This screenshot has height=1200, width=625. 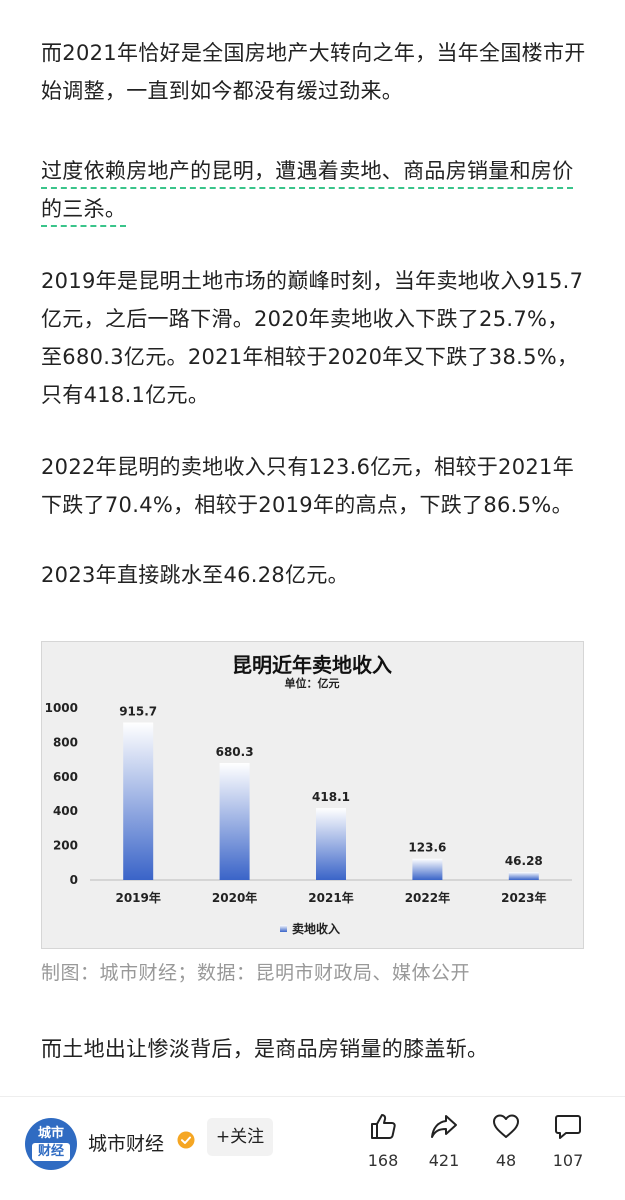 What do you see at coordinates (523, 897) in the screenshot?
I see `x-tick-label: 2023年` at bounding box center [523, 897].